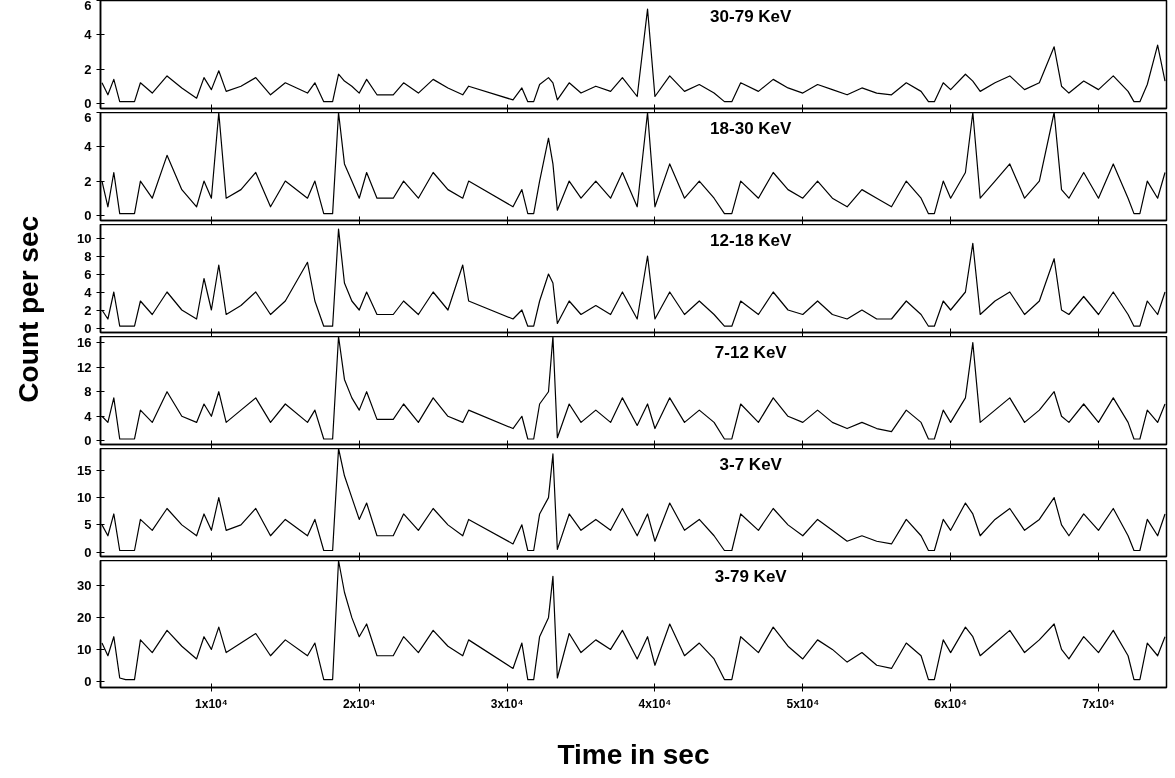  What do you see at coordinates (28, 309) in the screenshot?
I see `y-axis-title: Count per sec` at bounding box center [28, 309].